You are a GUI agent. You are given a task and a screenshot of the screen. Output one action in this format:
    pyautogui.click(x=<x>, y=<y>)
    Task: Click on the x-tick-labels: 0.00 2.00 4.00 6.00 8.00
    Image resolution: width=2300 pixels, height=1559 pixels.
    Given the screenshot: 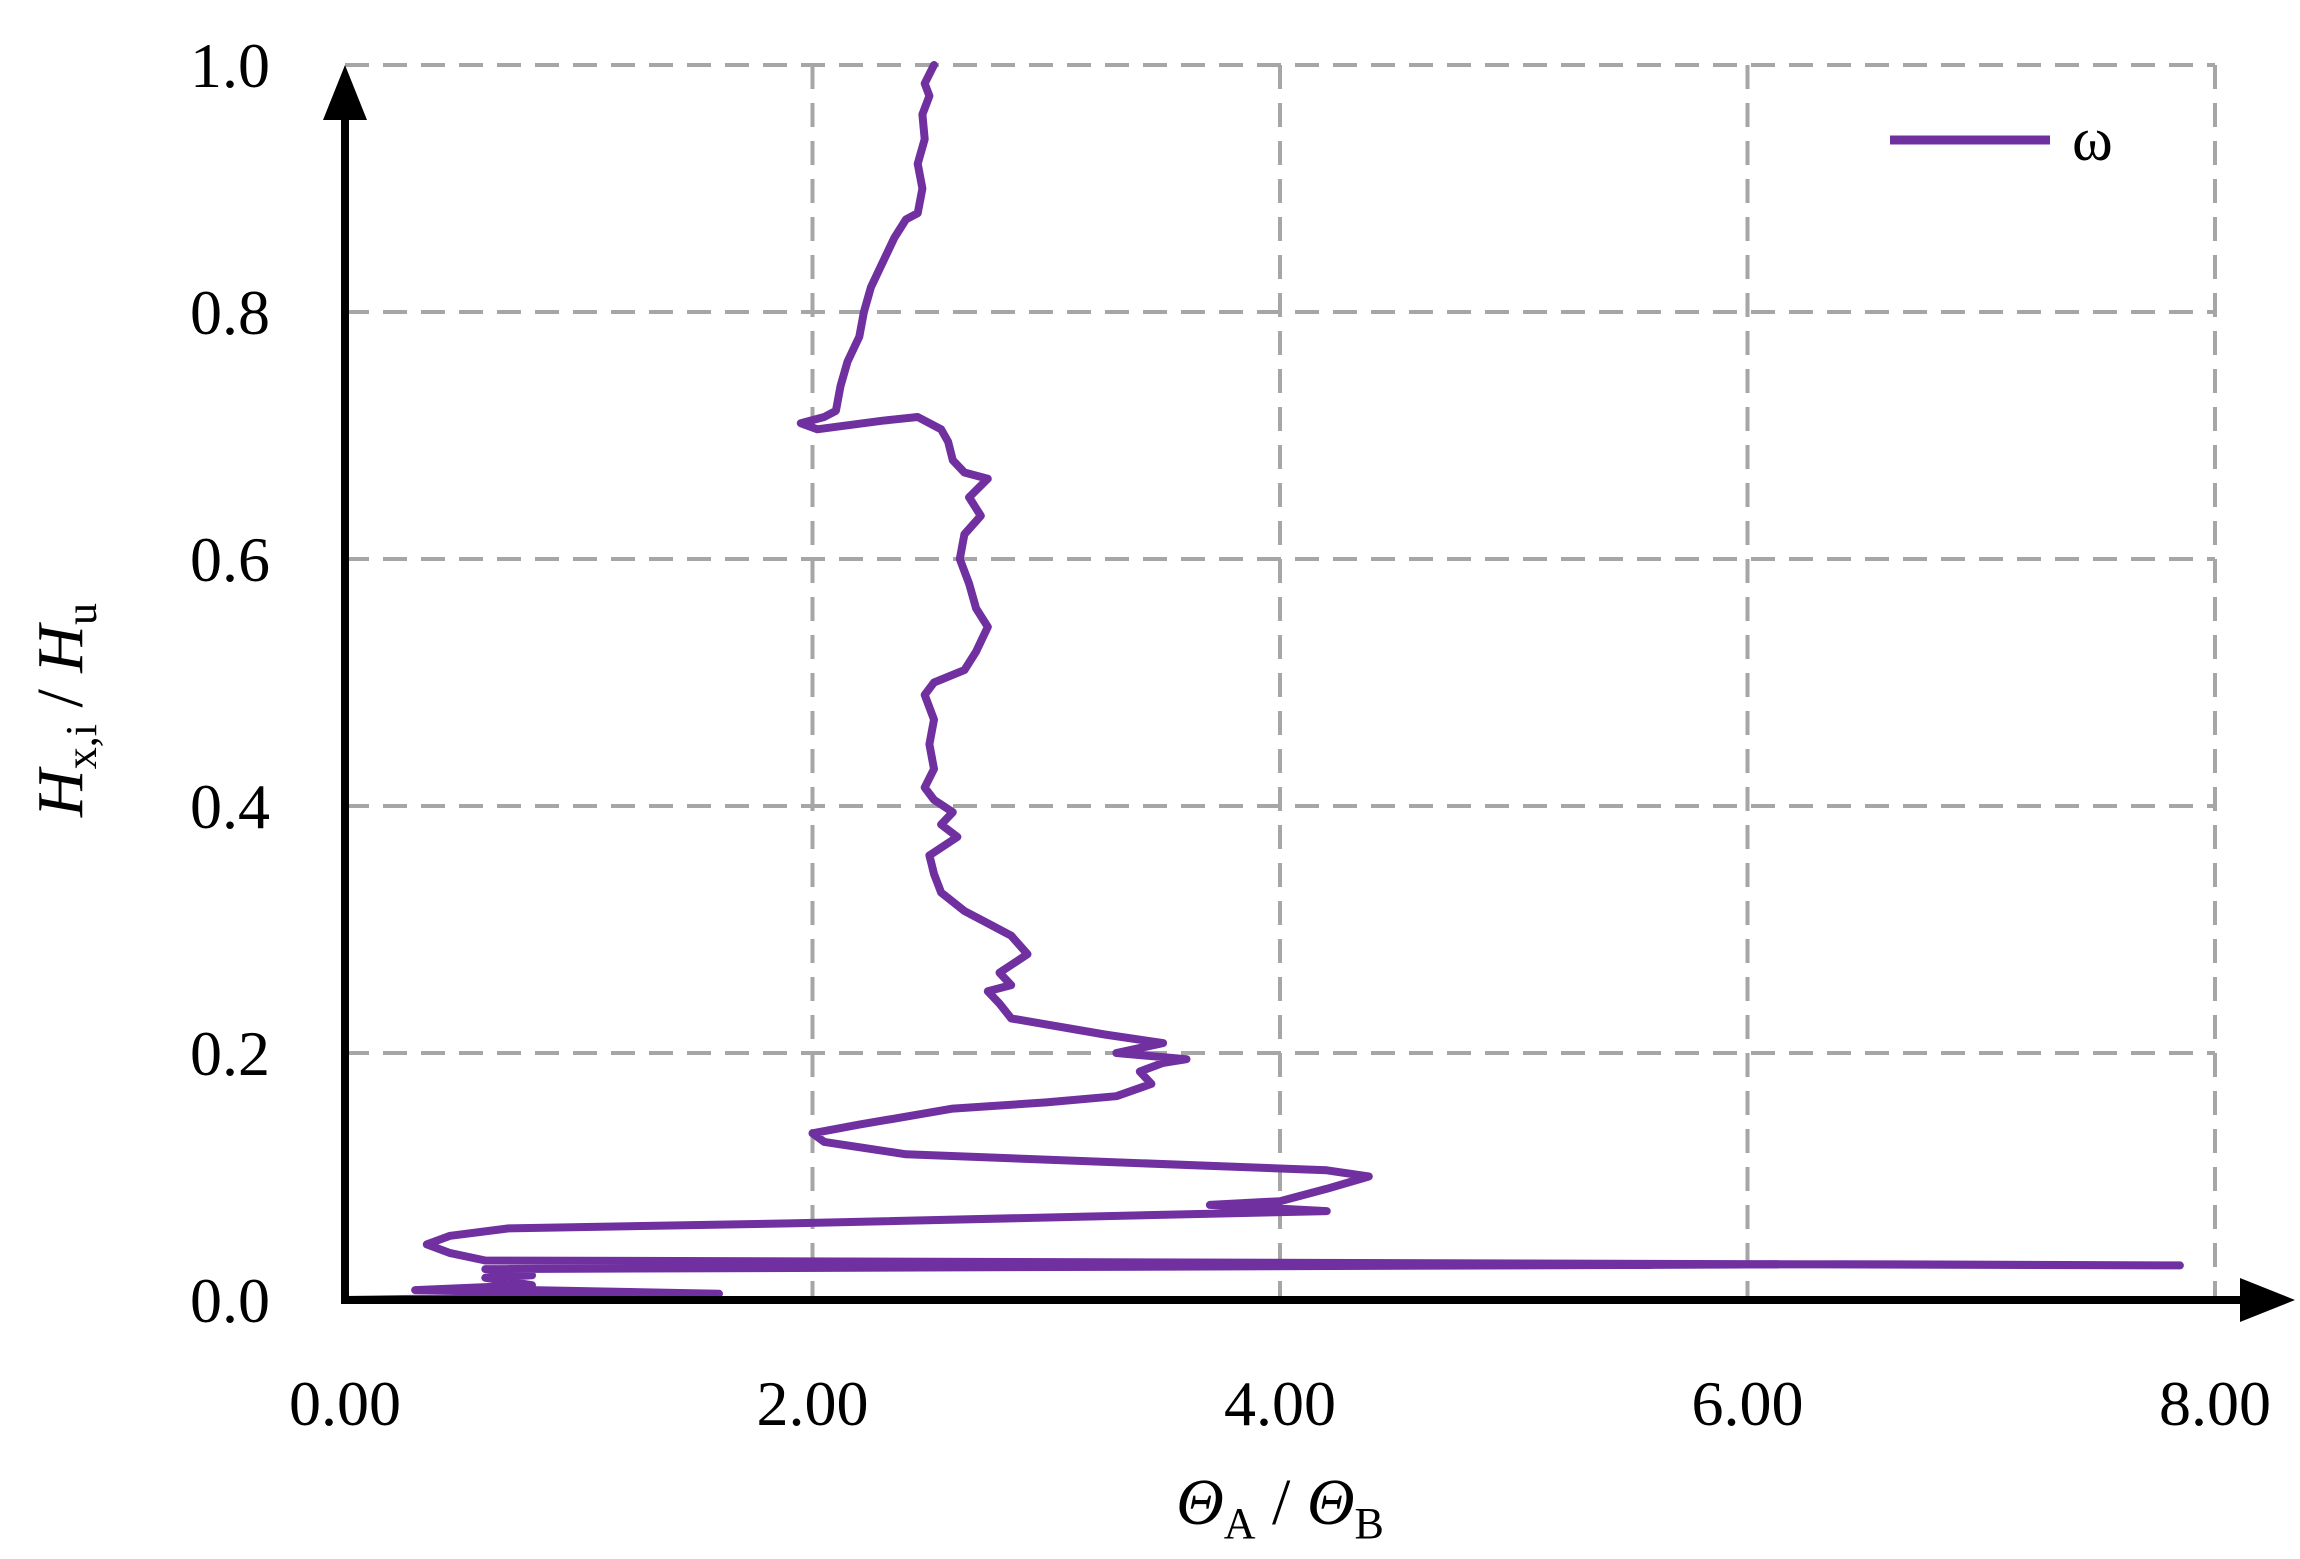 What is the action you would take?
    pyautogui.click(x=1280, y=1403)
    